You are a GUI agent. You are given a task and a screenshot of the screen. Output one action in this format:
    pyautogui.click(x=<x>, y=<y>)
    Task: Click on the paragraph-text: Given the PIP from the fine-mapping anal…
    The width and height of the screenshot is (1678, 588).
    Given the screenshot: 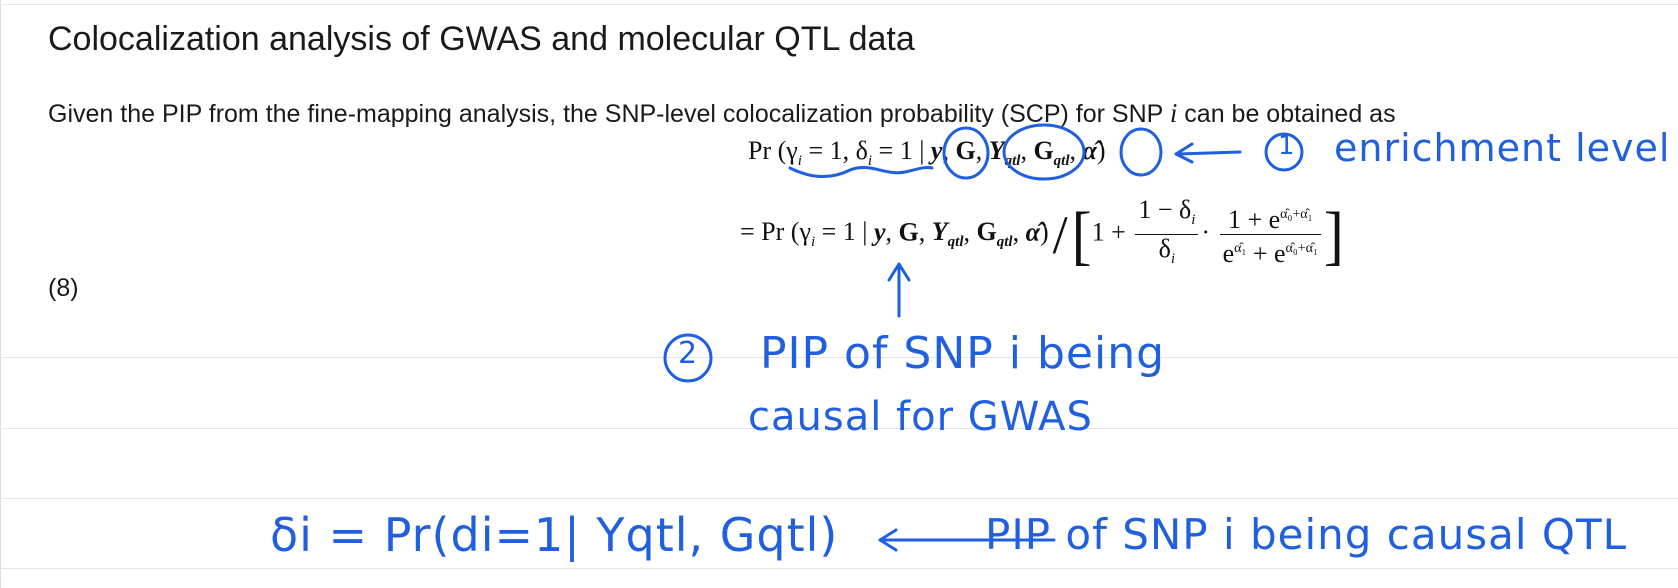 What is the action you would take?
    pyautogui.click(x=609, y=114)
    